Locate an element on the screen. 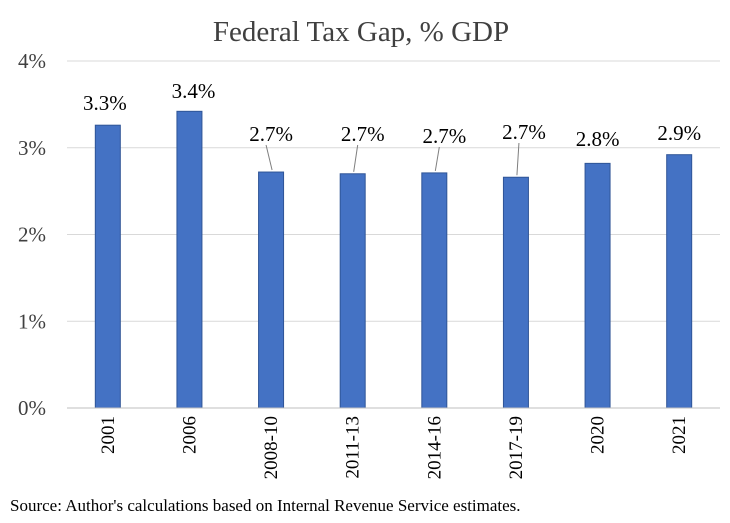  x-tick-label: 2017-19 is located at coordinates (516, 447).